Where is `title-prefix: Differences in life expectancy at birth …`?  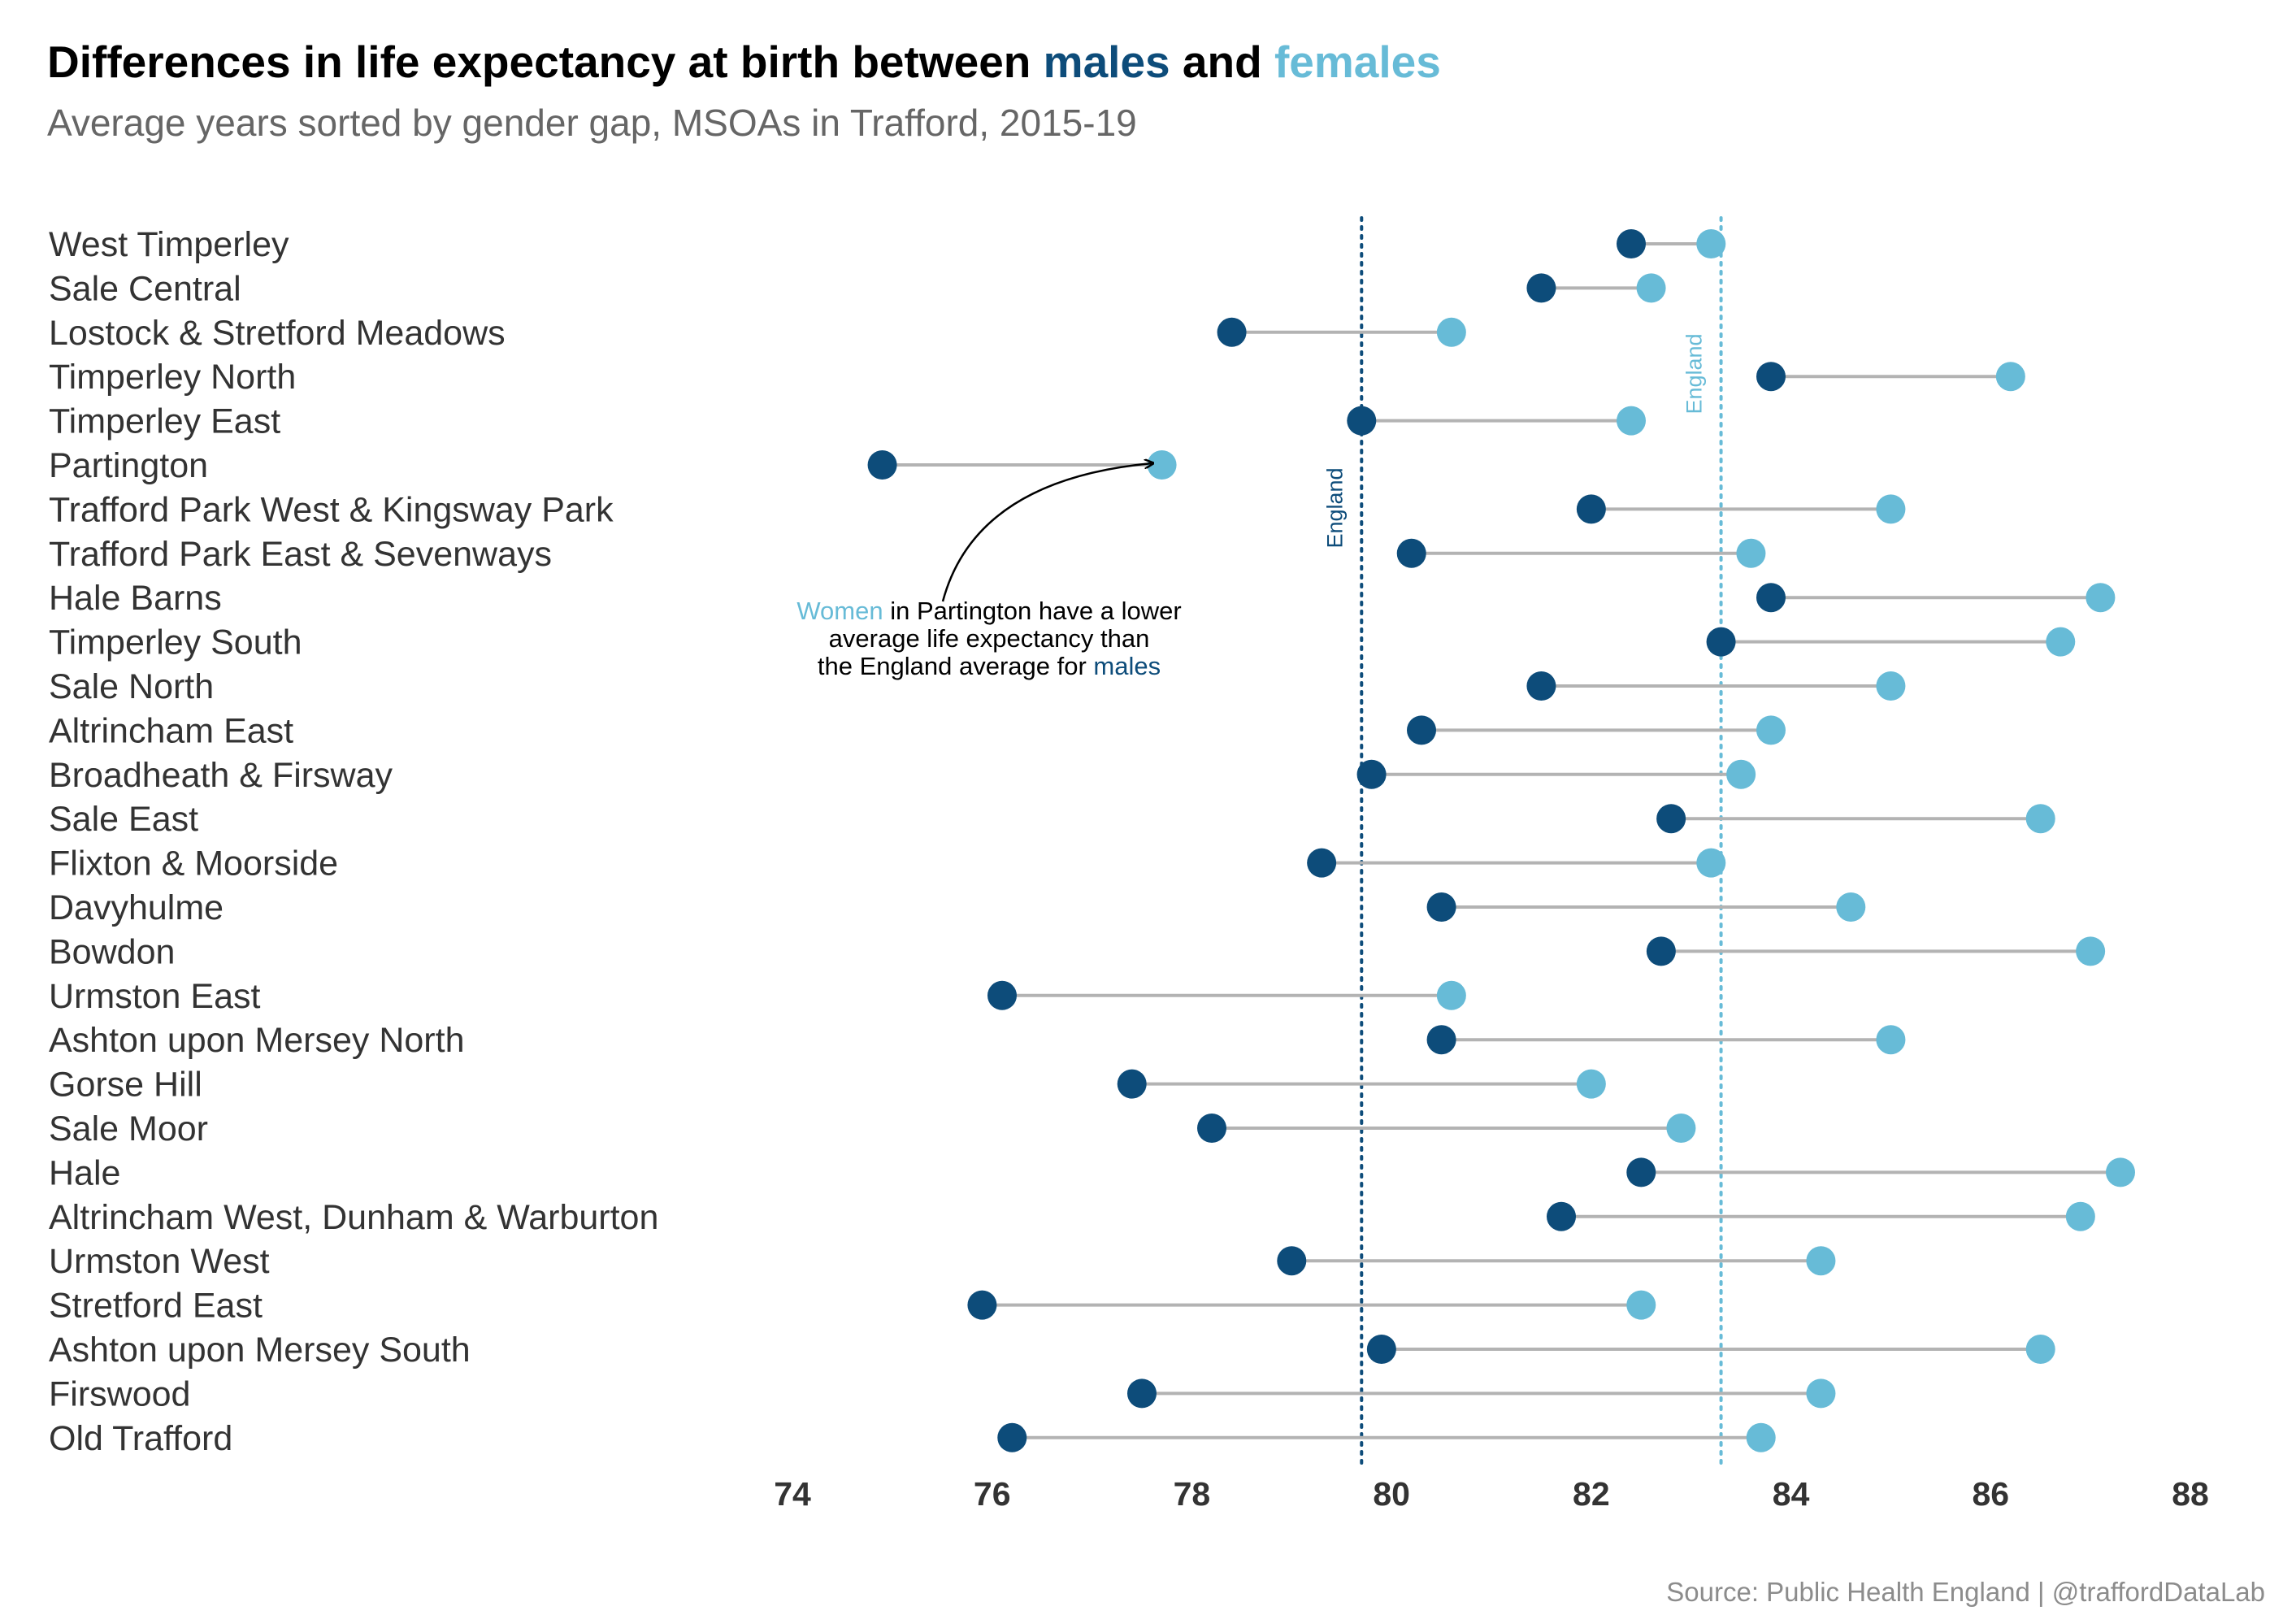
title-prefix: Differences in life expectancy at birth … is located at coordinates (545, 62).